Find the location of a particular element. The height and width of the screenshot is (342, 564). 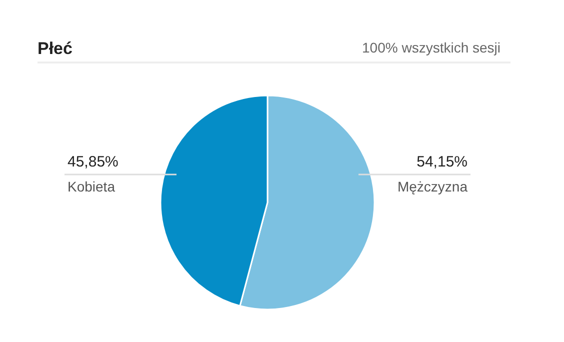

data-label: 45,85% is located at coordinates (93, 162).